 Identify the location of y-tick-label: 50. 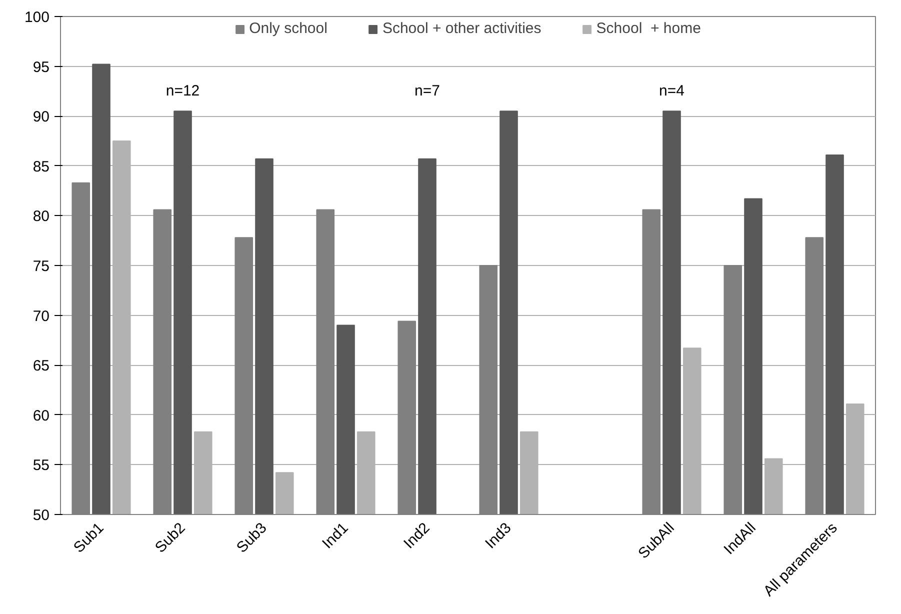
(41, 515).